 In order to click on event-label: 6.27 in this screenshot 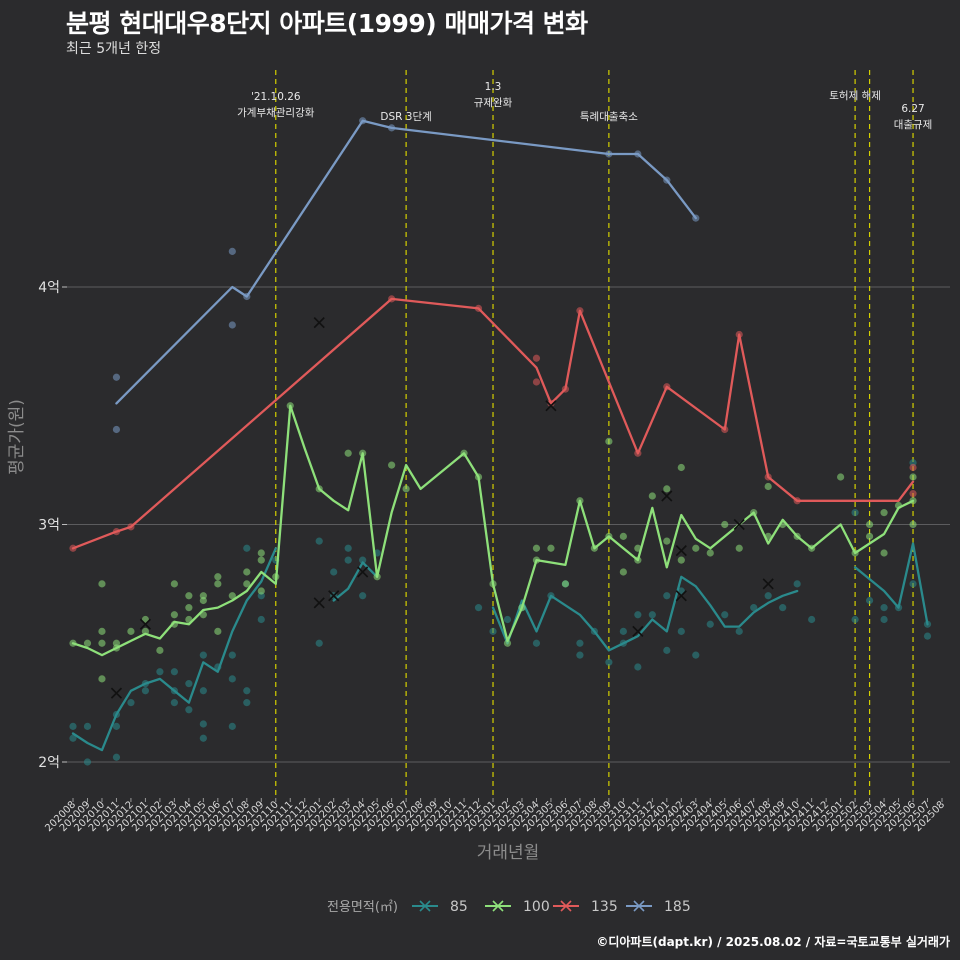, I will do `click(912, 109)`.